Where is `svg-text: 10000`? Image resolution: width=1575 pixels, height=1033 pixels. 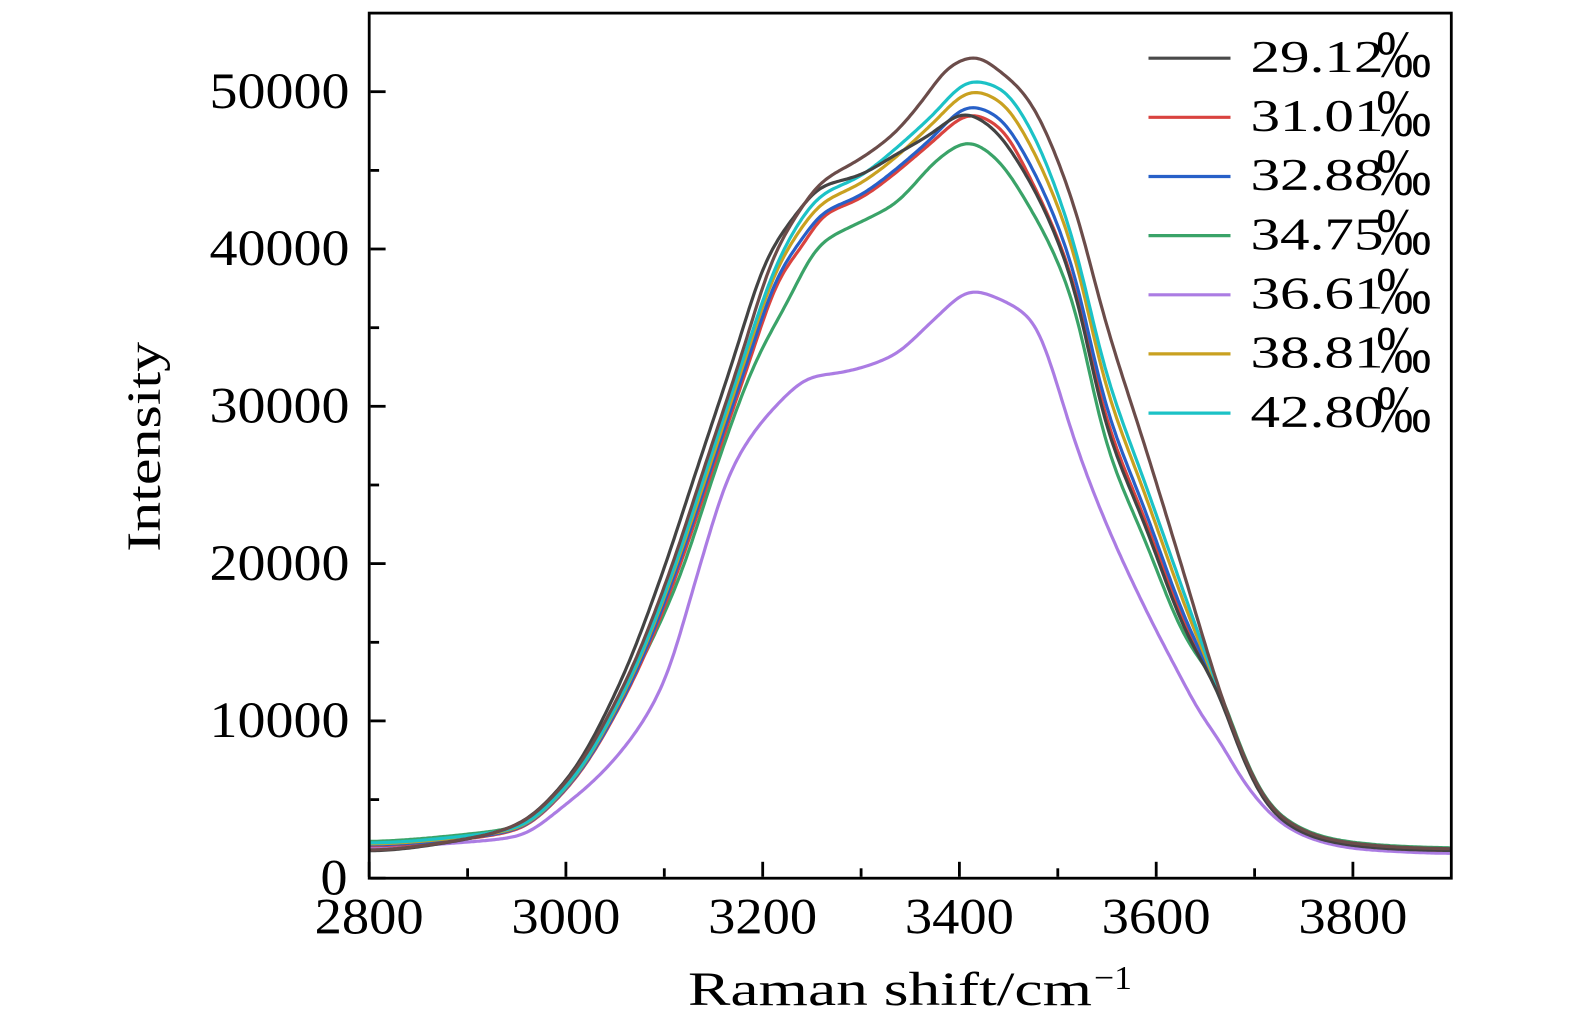 svg-text: 10000 is located at coordinates (280, 721).